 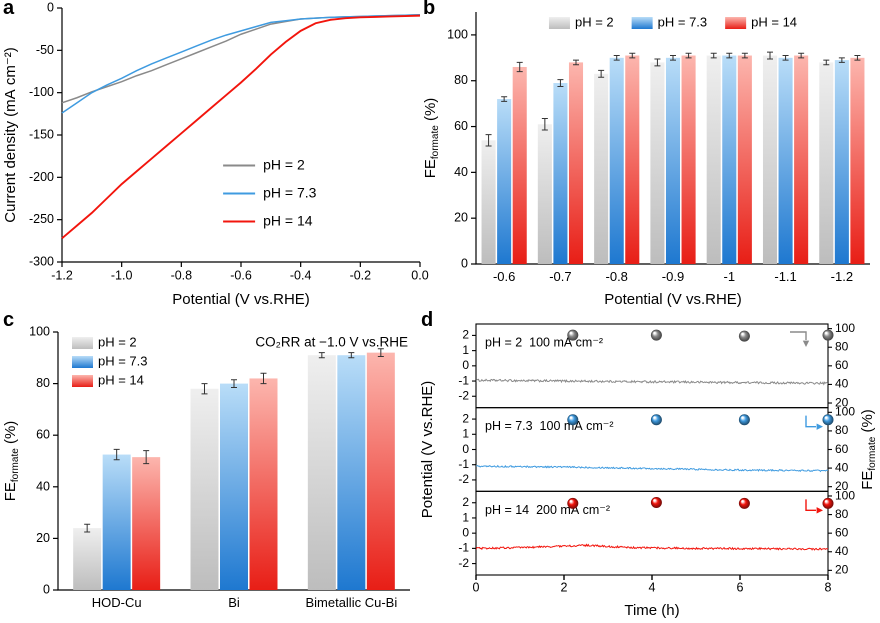 What do you see at coordinates (9, 320) in the screenshot?
I see `panel-c-letter: c` at bounding box center [9, 320].